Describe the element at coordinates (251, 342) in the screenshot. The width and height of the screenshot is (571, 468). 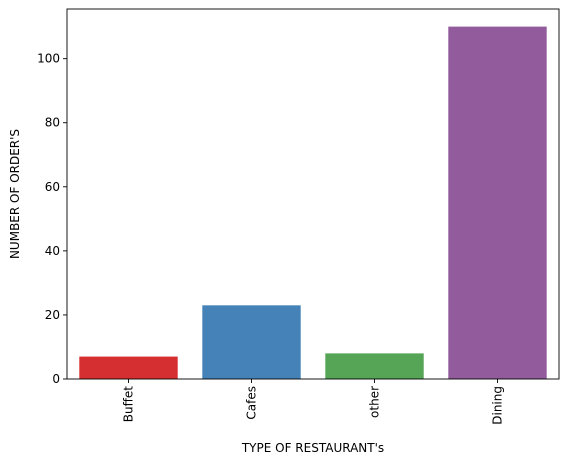
I see `bar-cafes` at that location.